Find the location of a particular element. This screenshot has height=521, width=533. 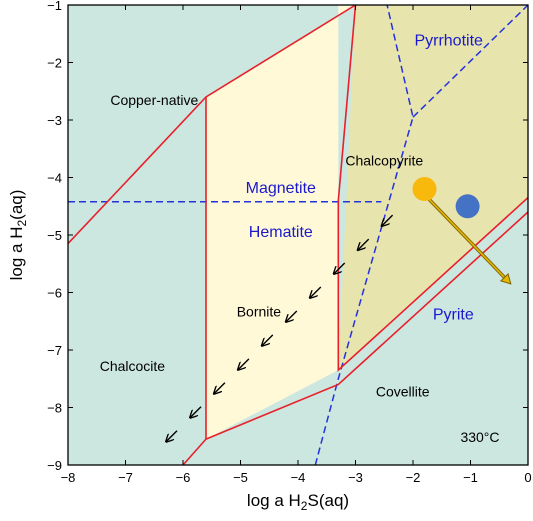

markers is located at coordinates (446, 198).